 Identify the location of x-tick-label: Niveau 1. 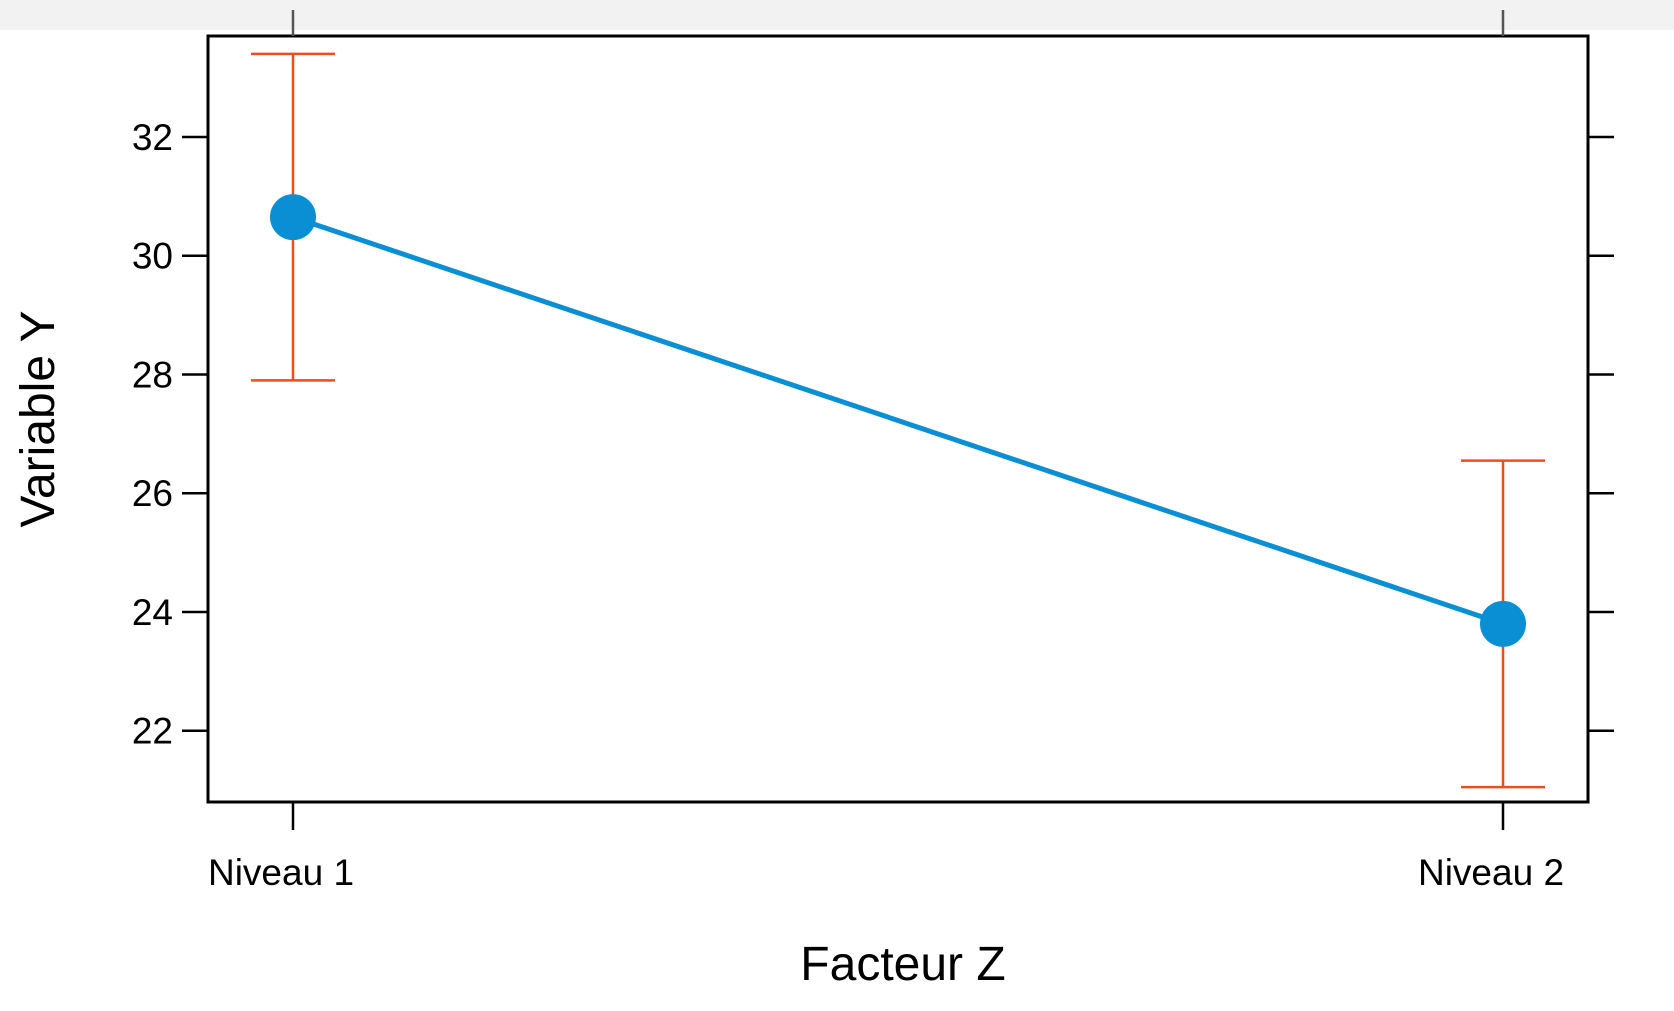
(281, 872).